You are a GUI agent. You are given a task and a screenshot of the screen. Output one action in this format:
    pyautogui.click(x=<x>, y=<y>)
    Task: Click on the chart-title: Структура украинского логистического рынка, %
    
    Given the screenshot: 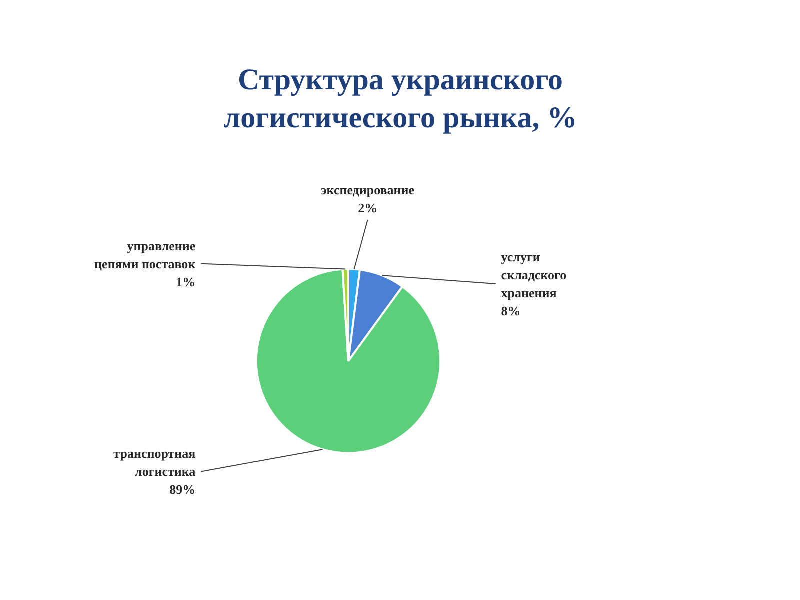 What is the action you would take?
    pyautogui.click(x=401, y=98)
    